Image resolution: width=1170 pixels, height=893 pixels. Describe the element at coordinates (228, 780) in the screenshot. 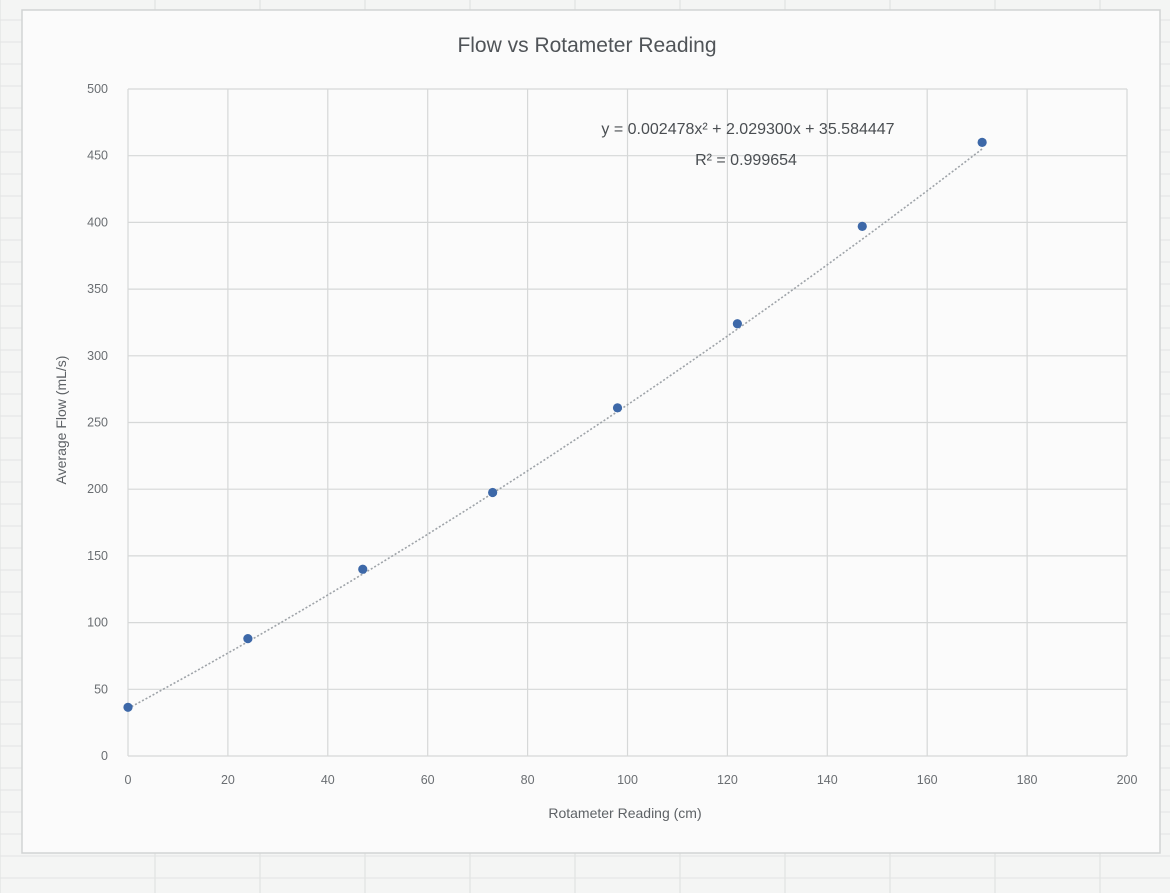

I see `x-tick-label: 20` at that location.